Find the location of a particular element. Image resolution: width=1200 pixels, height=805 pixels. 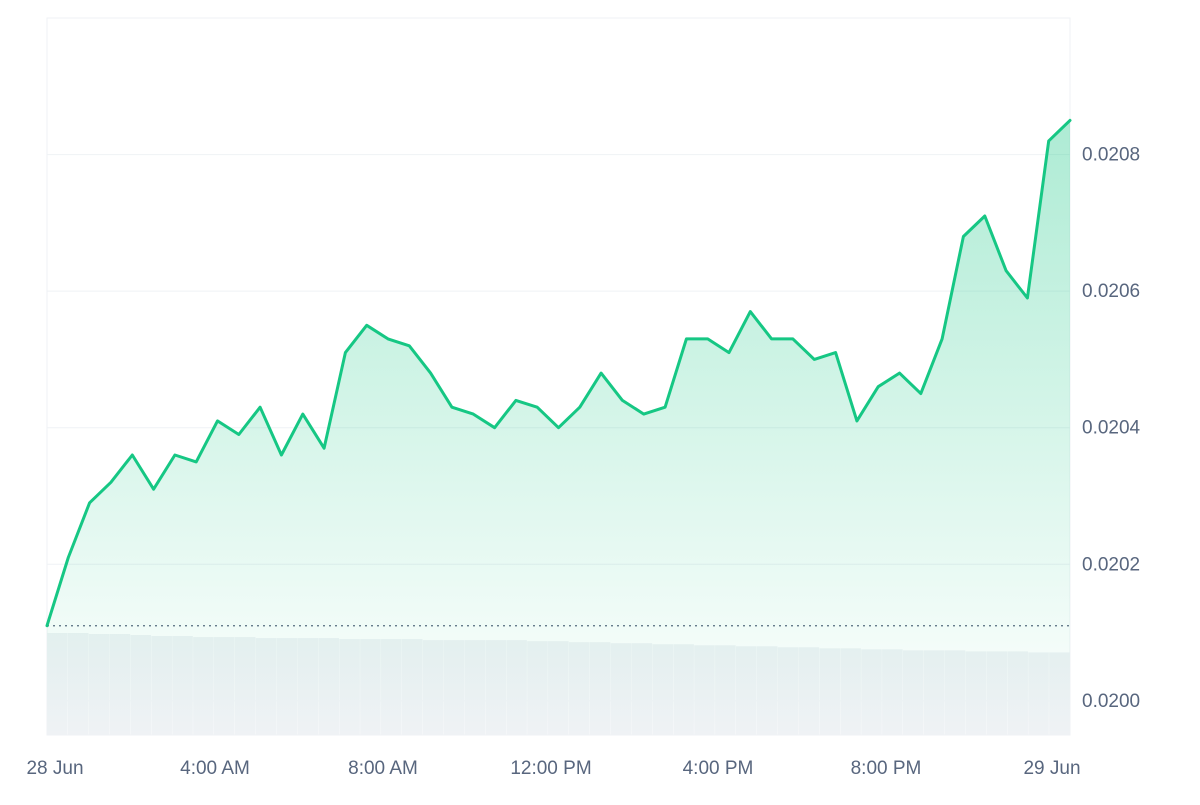

y-tick-label: 0.0204 is located at coordinates (1111, 428).